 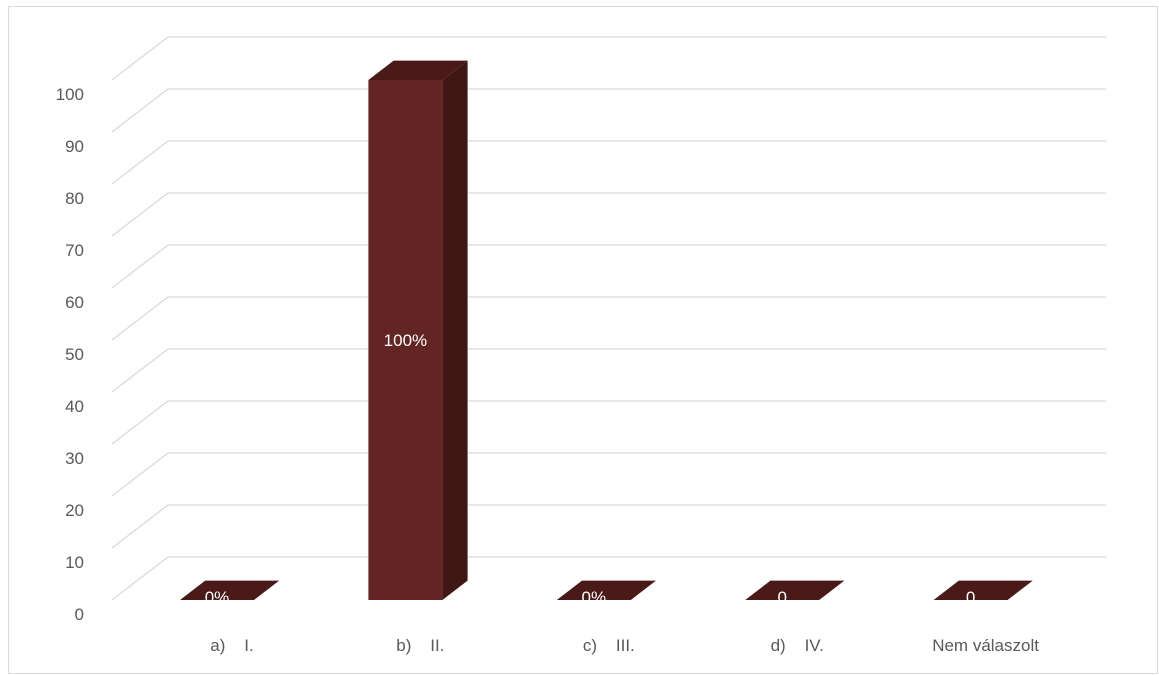 I want to click on y-axis-ticks: 0 10 20 30 40 50 60 70 80 90 100, so click(x=70, y=354).